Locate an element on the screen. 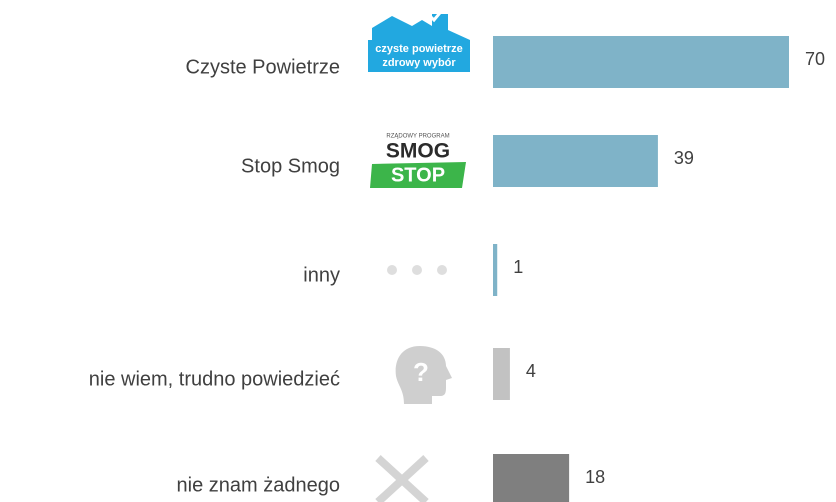 This screenshot has width=836, height=502. logo-text: SMOG is located at coordinates (418, 151).